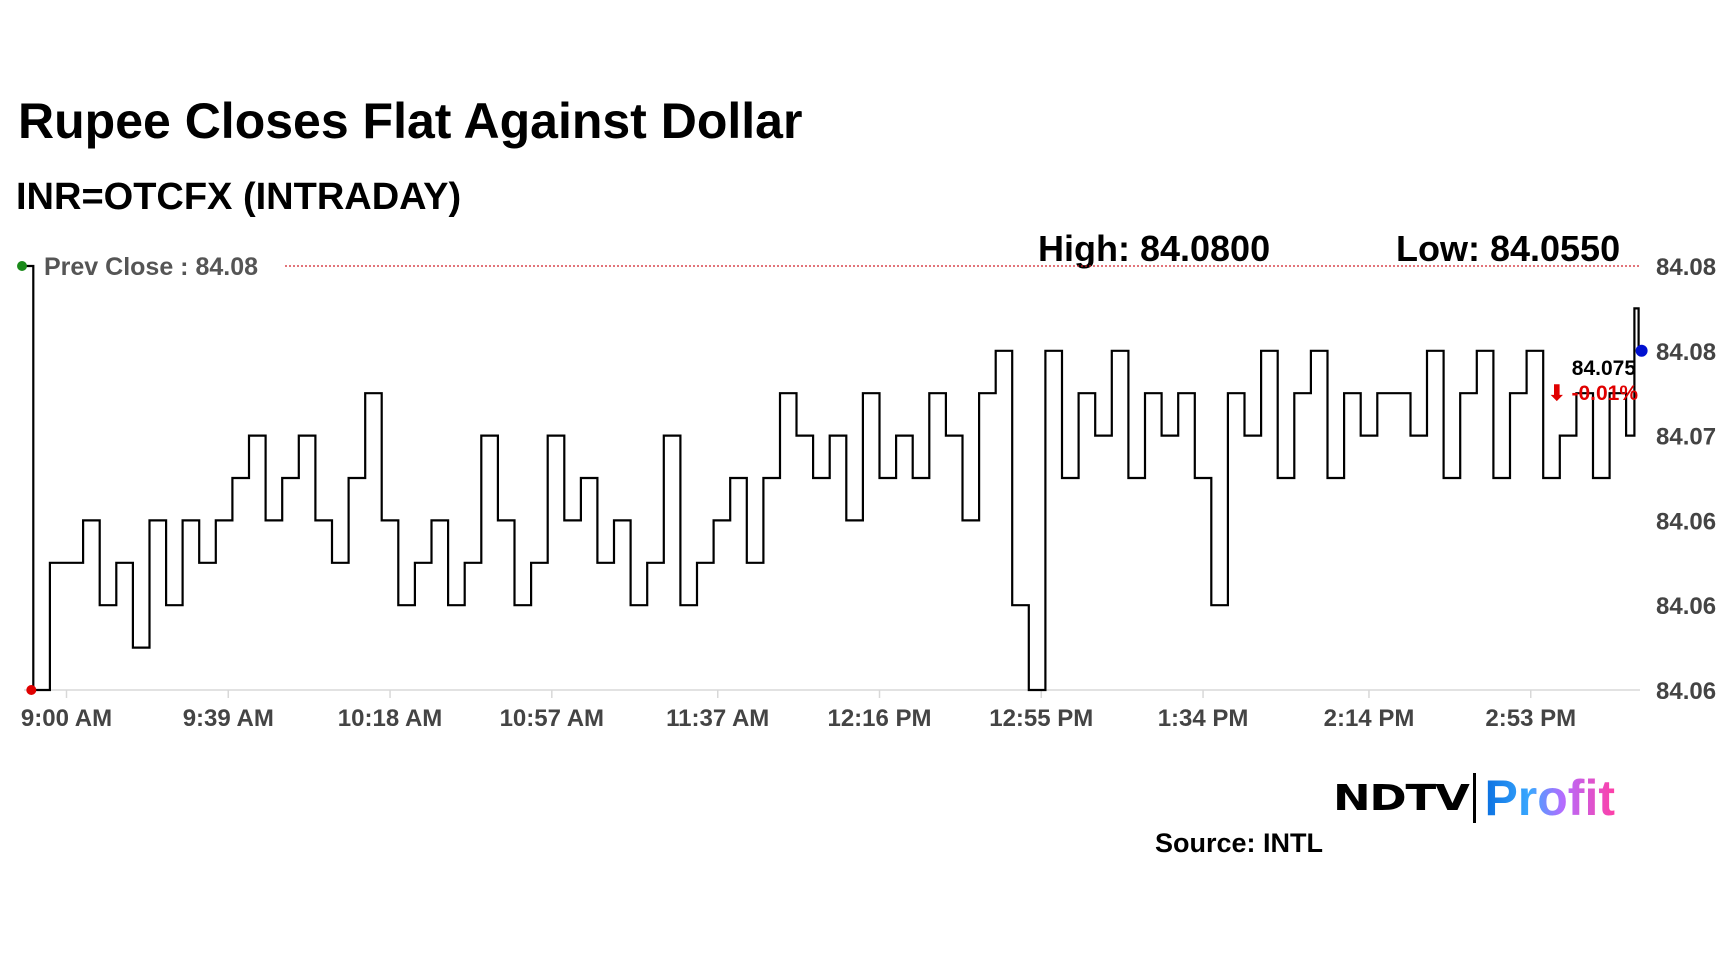 This screenshot has height=972, width=1728. What do you see at coordinates (239, 197) in the screenshot?
I see `chart-subtitle: INR=OTCFX (INTRADAY)` at bounding box center [239, 197].